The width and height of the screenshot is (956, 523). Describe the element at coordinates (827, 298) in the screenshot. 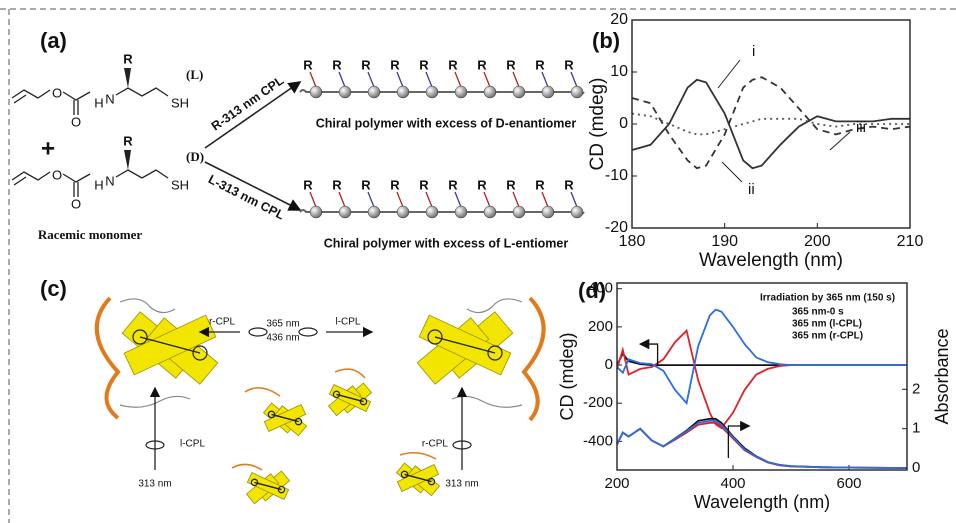

I see `legend-title: Irradiation by 365 nm (150 s)` at that location.